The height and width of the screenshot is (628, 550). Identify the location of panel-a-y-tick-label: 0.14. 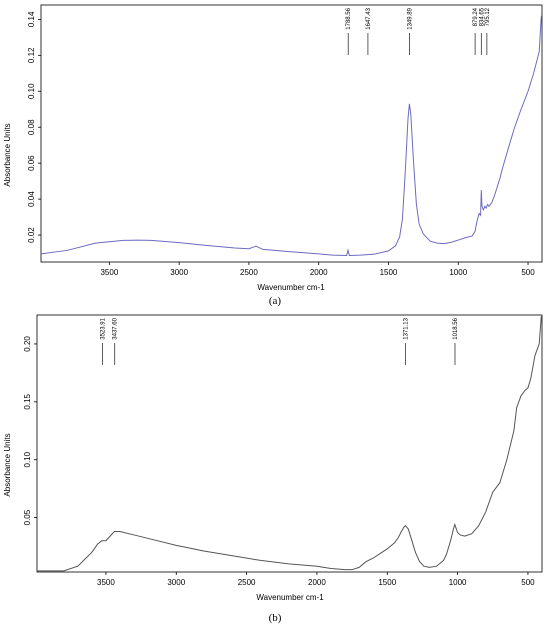
(31, 19).